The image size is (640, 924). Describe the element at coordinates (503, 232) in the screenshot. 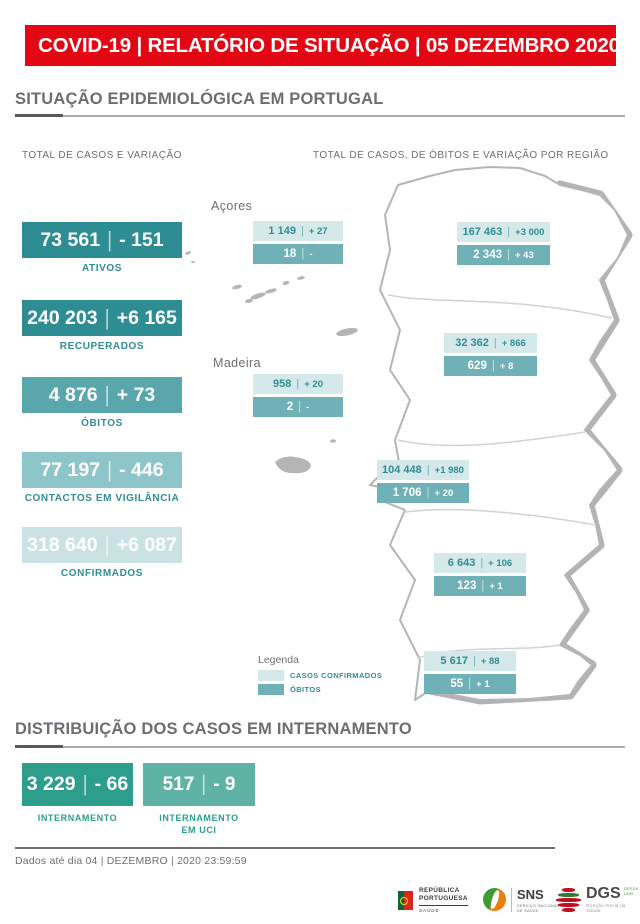

I see `region-norte-confirmed: 167 463 | +3 000` at that location.